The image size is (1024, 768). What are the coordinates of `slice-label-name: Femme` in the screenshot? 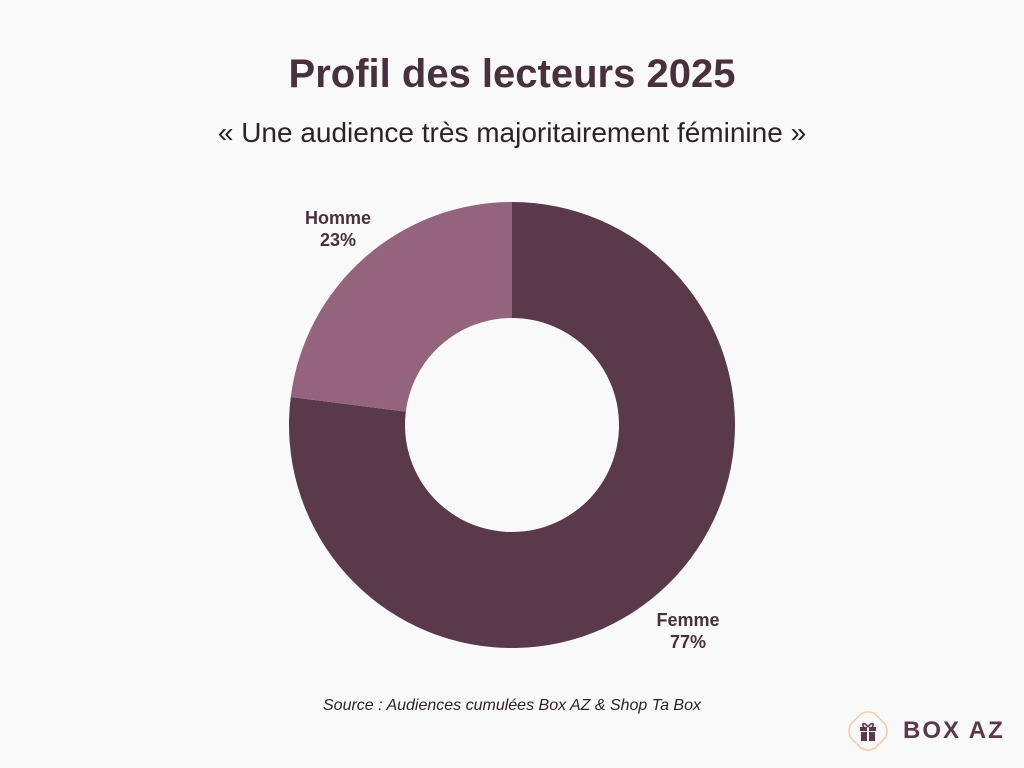 It's located at (688, 620).